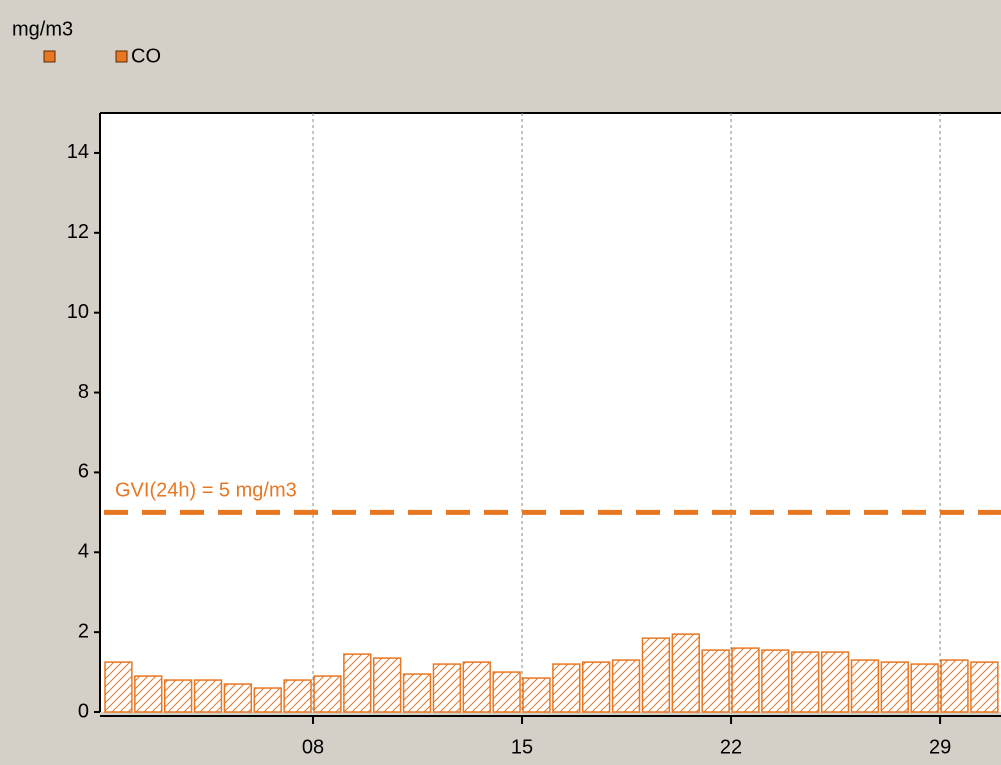  I want to click on y-tick-label: 12, so click(78, 232).